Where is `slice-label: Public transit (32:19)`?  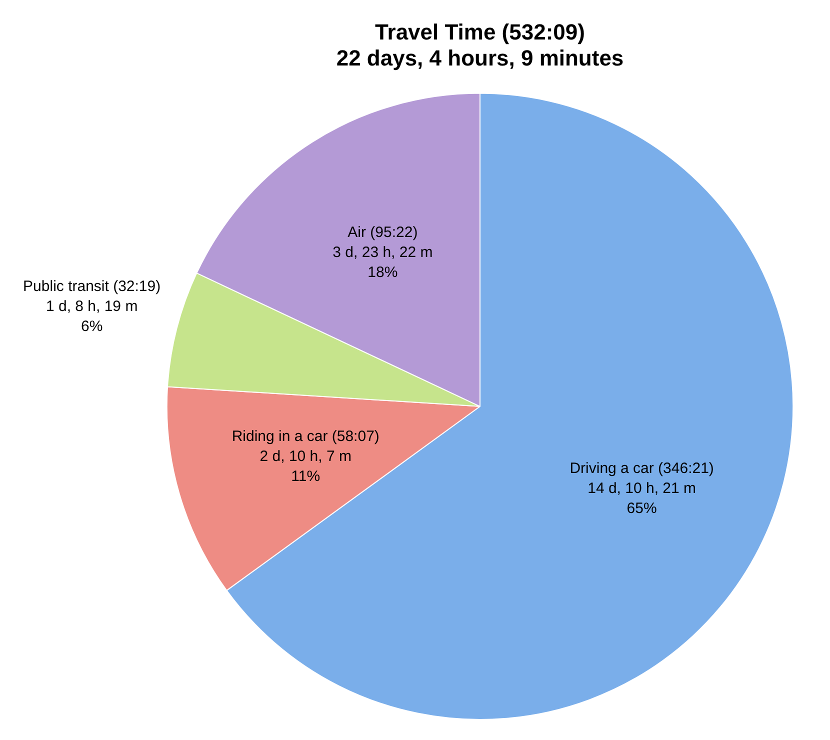 slice-label: Public transit (32:19) is located at coordinates (92, 286).